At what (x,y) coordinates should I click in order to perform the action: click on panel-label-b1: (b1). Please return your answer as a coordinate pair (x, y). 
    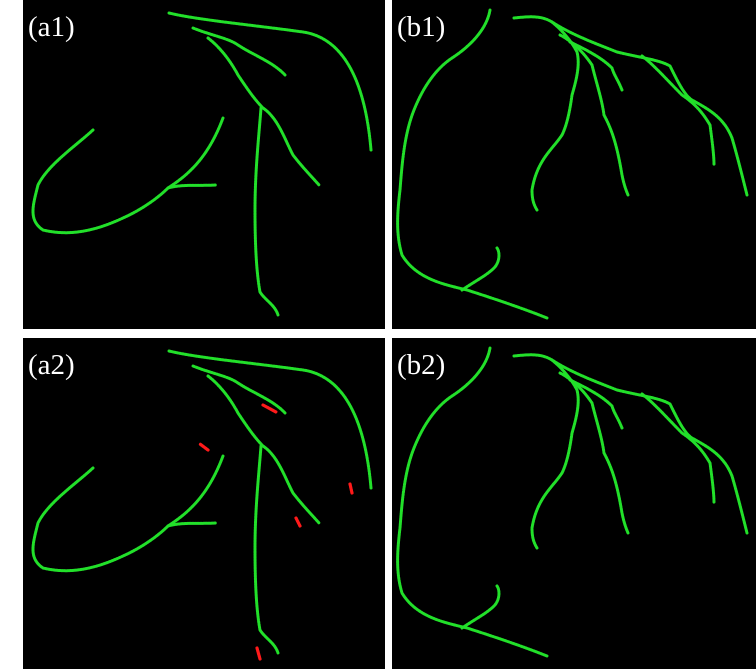
    Looking at the image, I should click on (421, 27).